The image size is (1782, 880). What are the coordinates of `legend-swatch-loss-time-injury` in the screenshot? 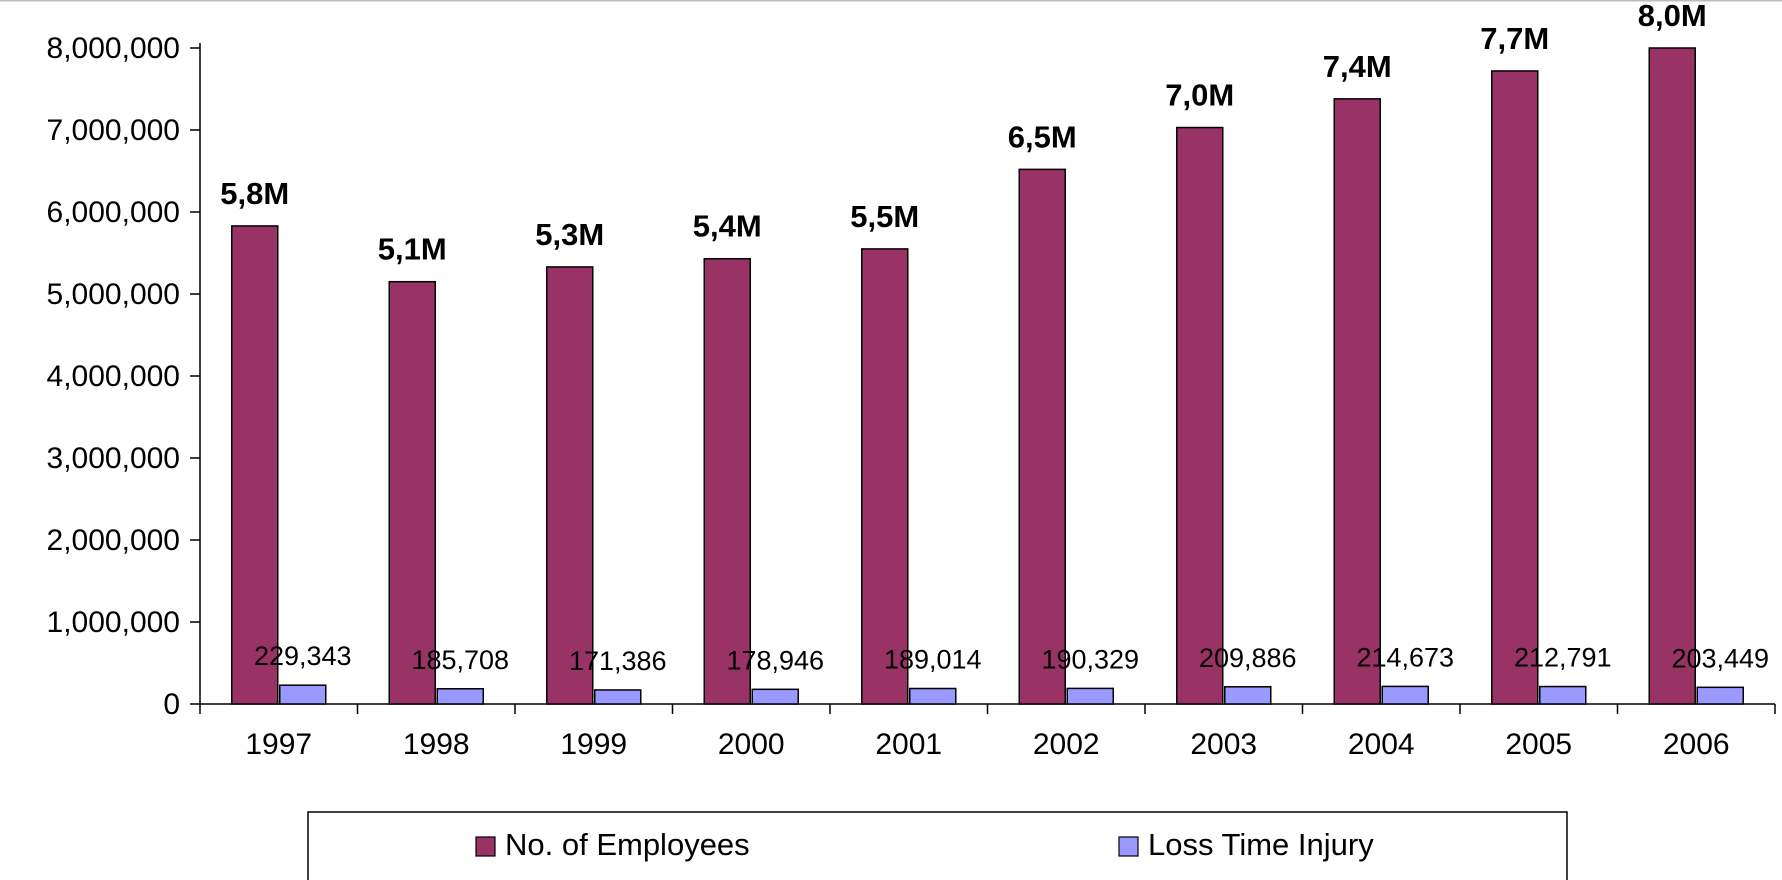 It's located at (1128, 846).